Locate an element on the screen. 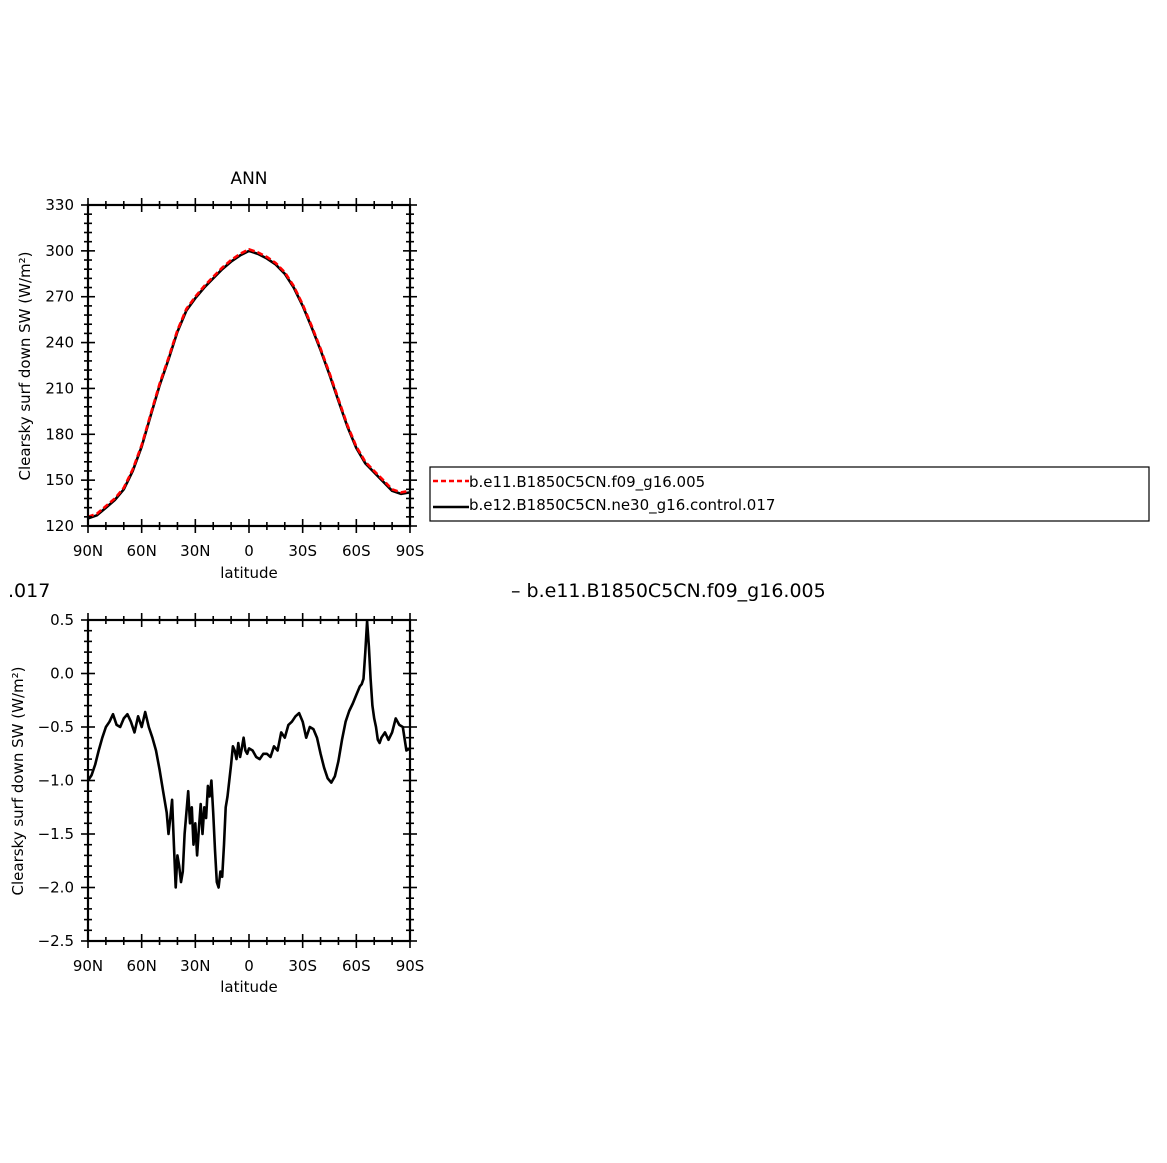 Image resolution: width=1167 pixels, height=1163 pixels. top-xtick-label: 30S is located at coordinates (302, 551).